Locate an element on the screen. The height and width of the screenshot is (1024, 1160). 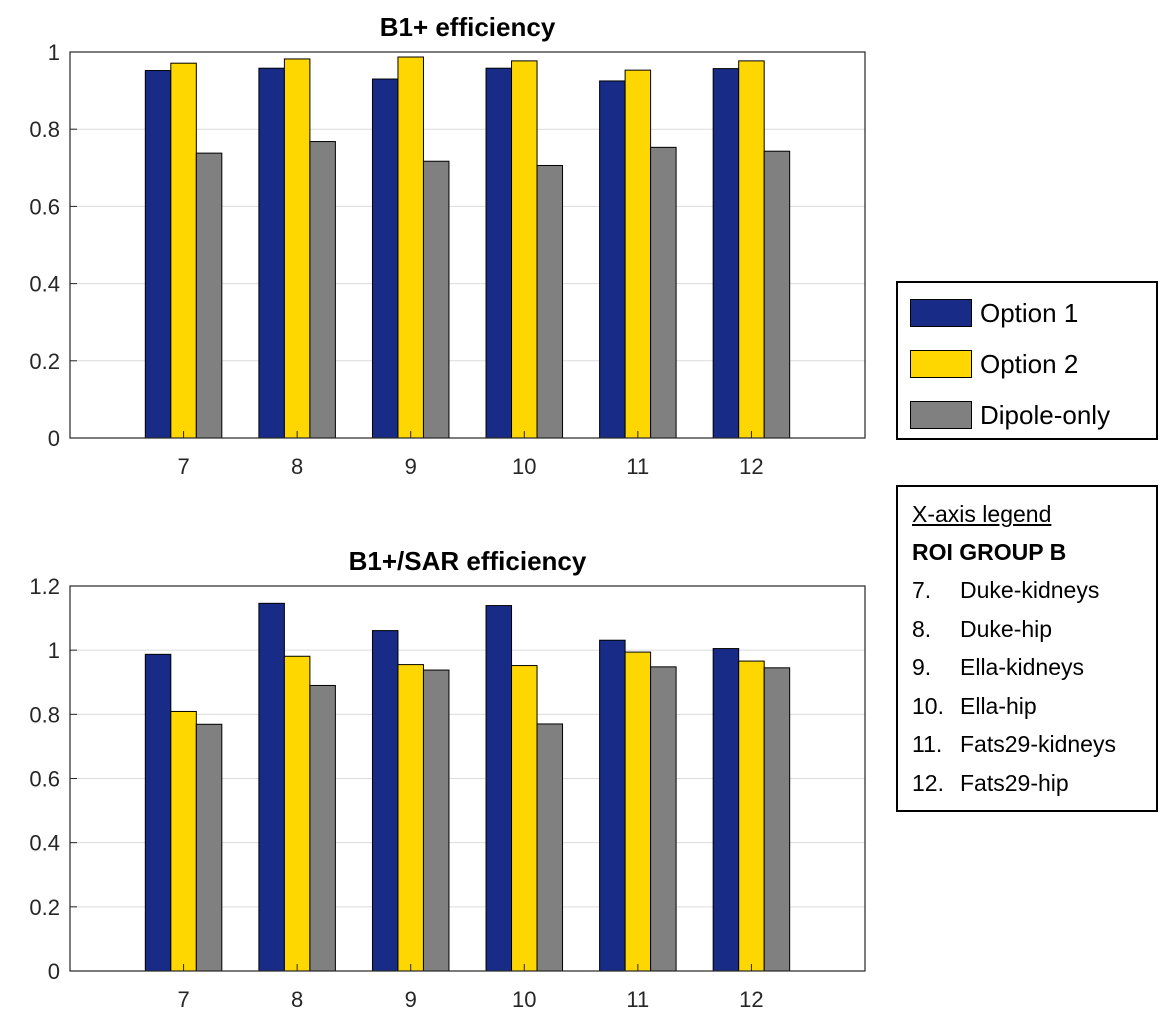
x-axis-legend-item: 12. Fats29-hip is located at coordinates (1034, 783).